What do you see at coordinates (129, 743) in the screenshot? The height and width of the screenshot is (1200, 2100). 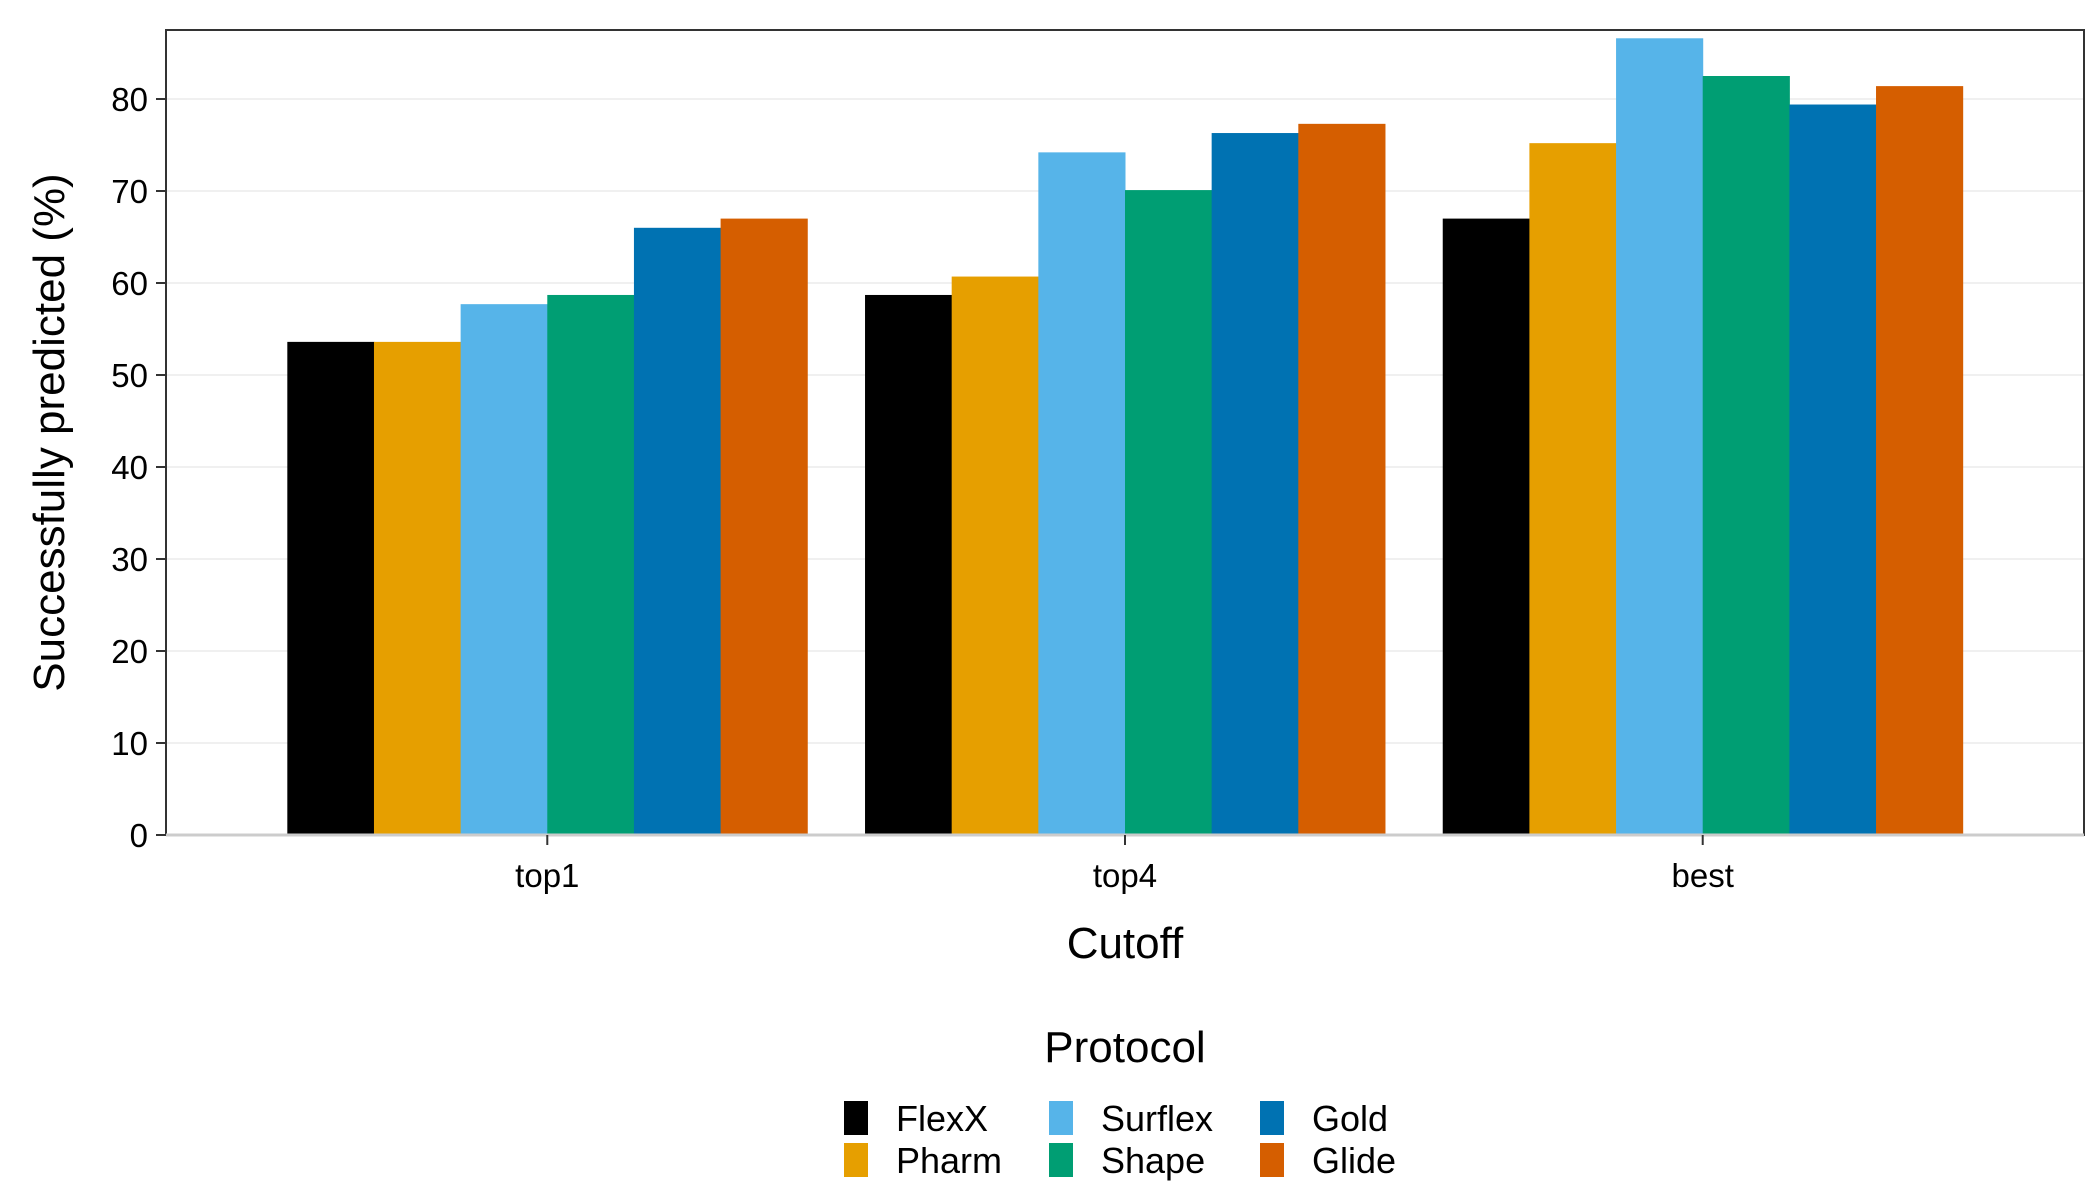 I see `y-tick-label: 10` at bounding box center [129, 743].